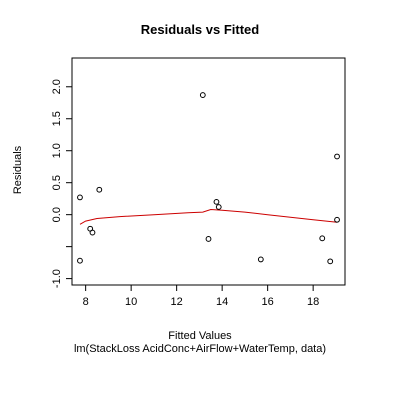 This screenshot has height=400, width=400. What do you see at coordinates (177, 302) in the screenshot?
I see `x-tick-label: 12` at bounding box center [177, 302].